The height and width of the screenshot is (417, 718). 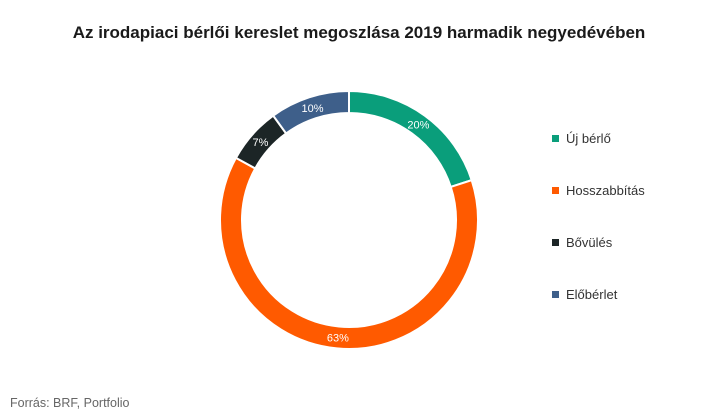 I want to click on legend-item-2: Bővülés, so click(x=598, y=242).